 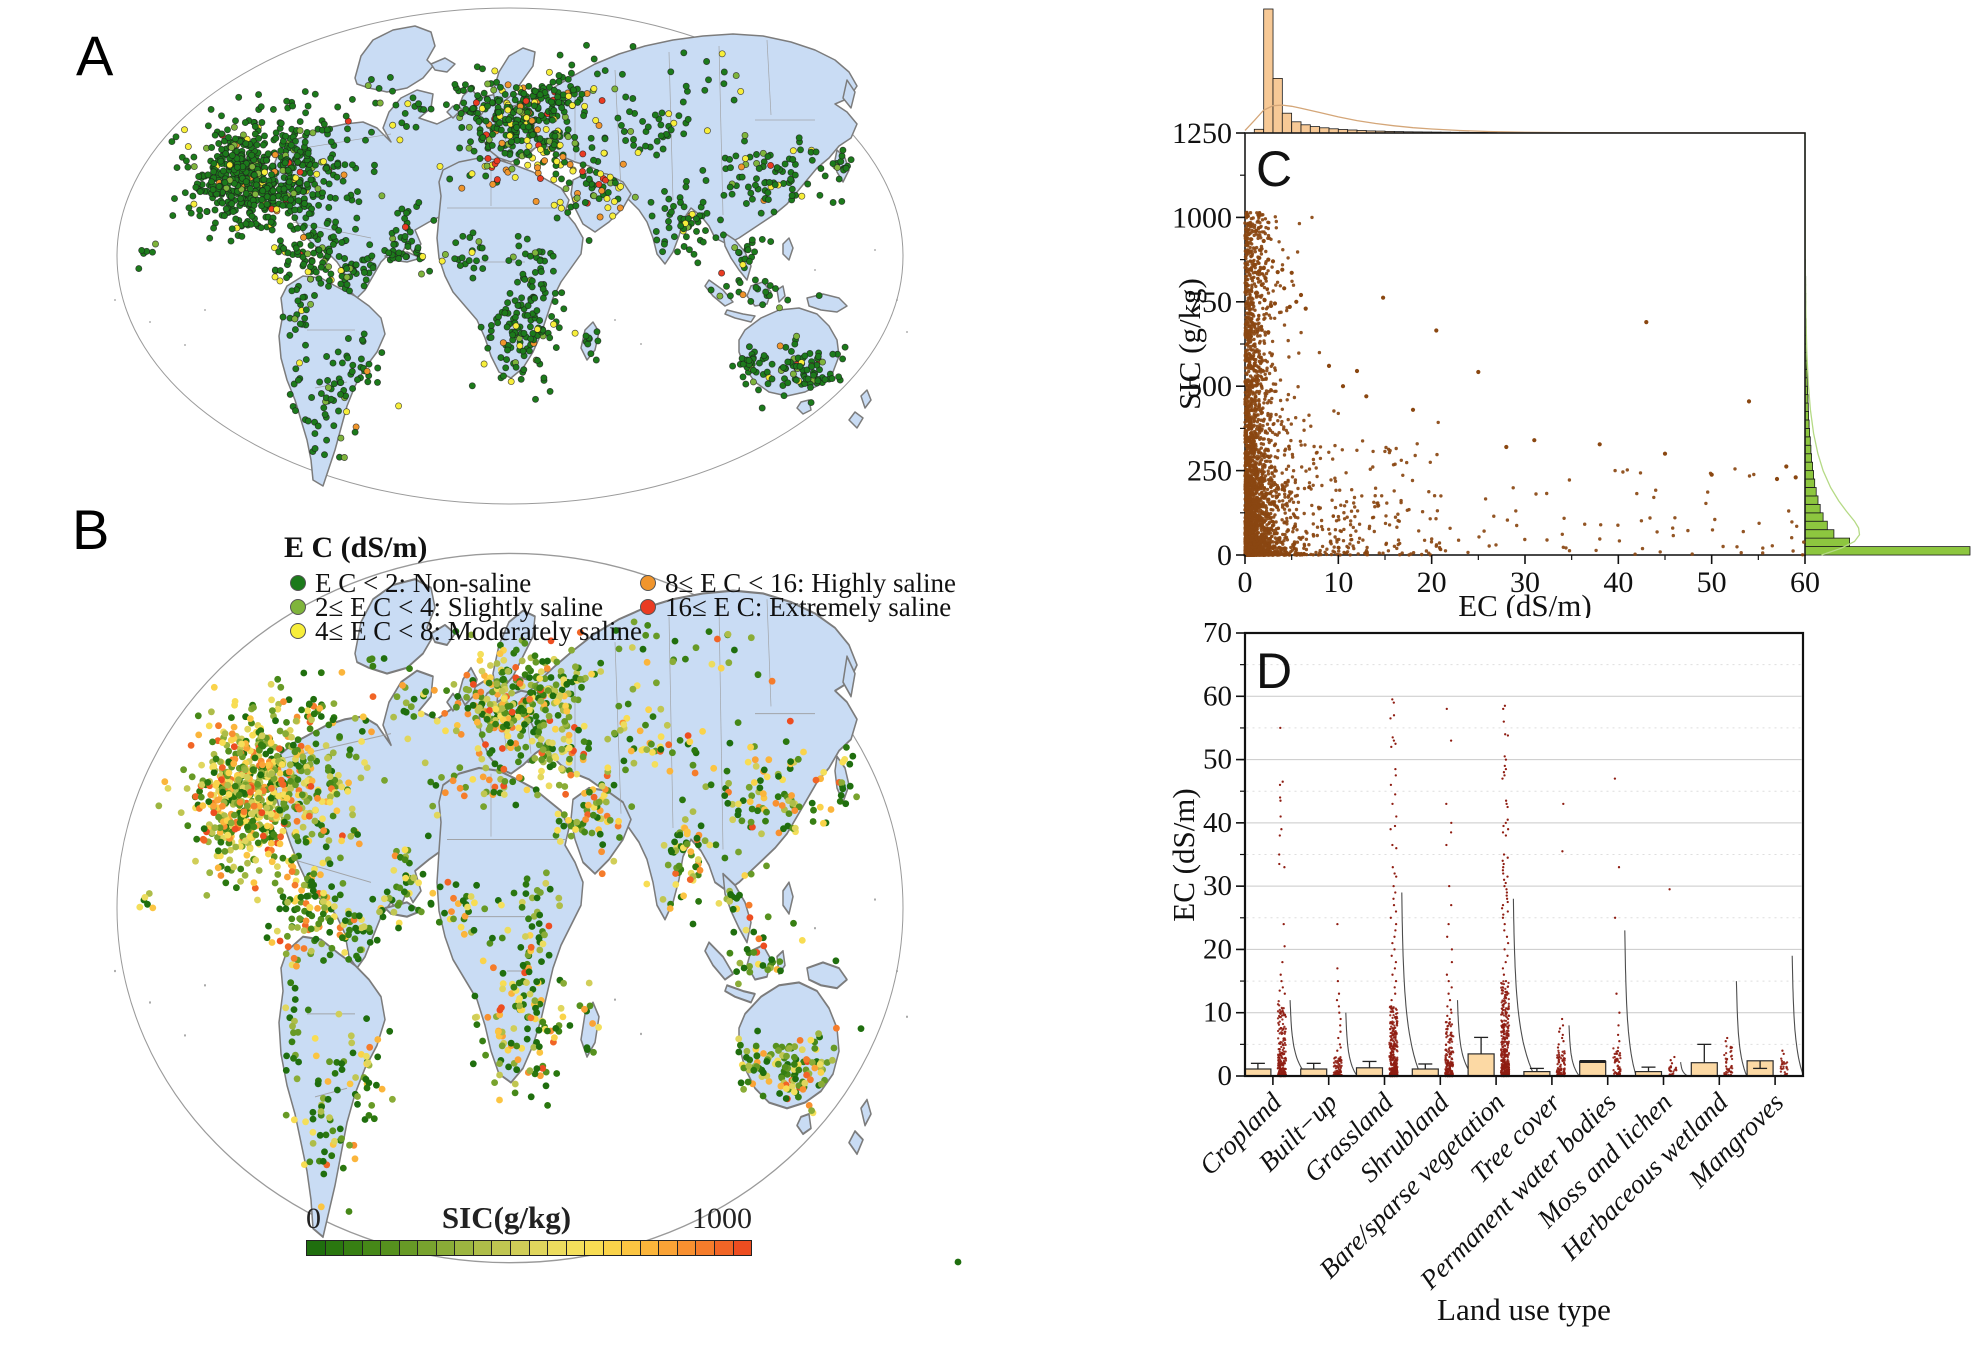 I want to click on top-hist-bar, so click(x=1305, y=129).